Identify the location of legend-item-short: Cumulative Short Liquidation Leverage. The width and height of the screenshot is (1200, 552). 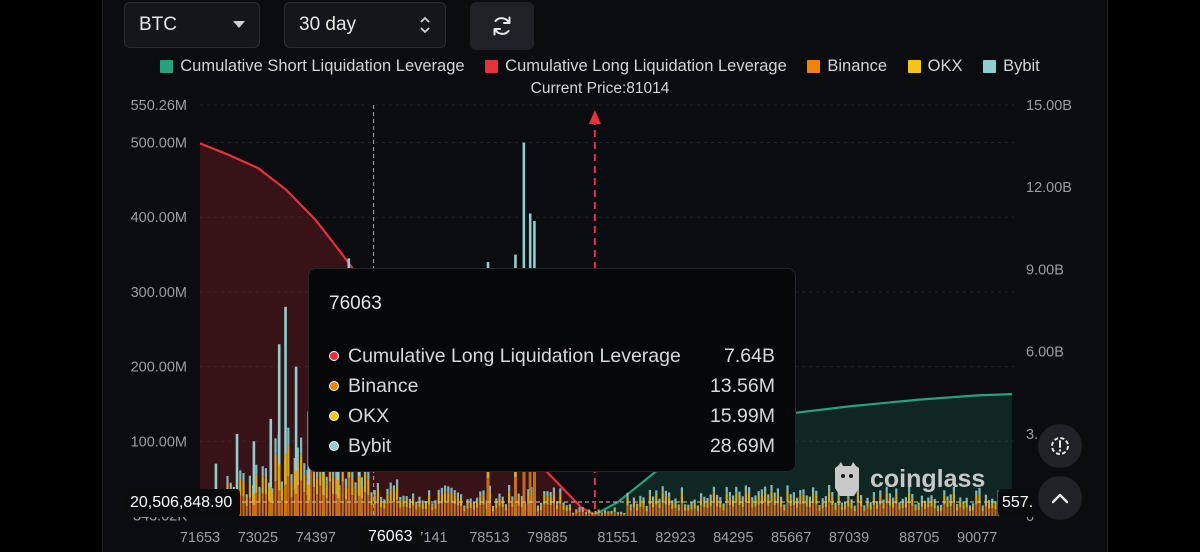
(312, 66).